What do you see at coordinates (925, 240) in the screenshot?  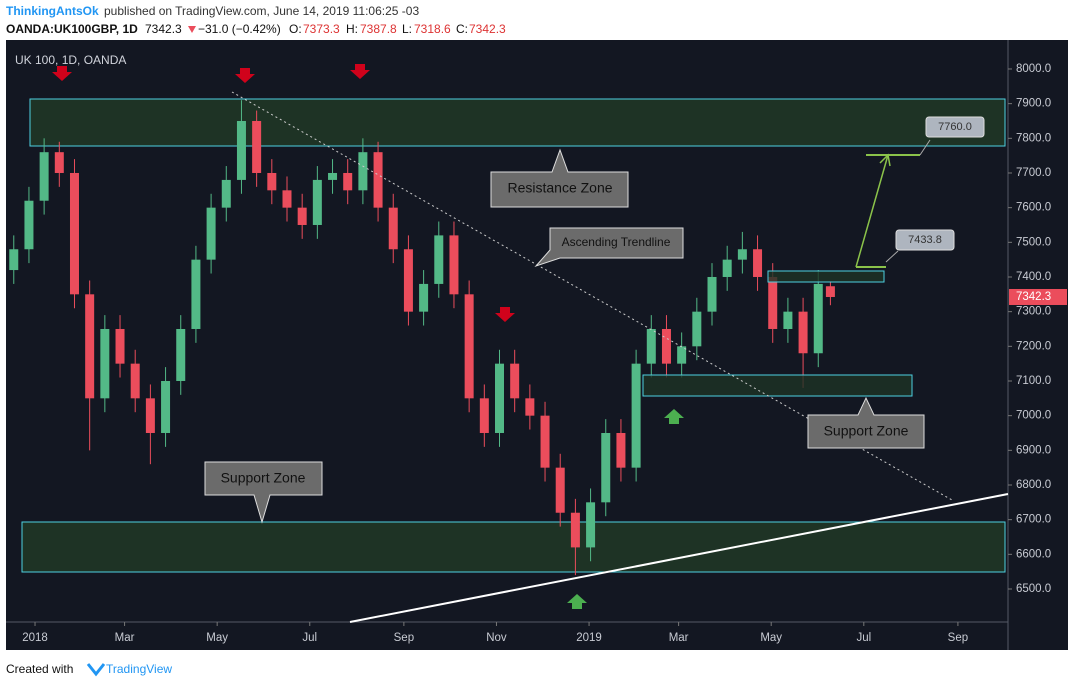 I see `breakout-label-box` at bounding box center [925, 240].